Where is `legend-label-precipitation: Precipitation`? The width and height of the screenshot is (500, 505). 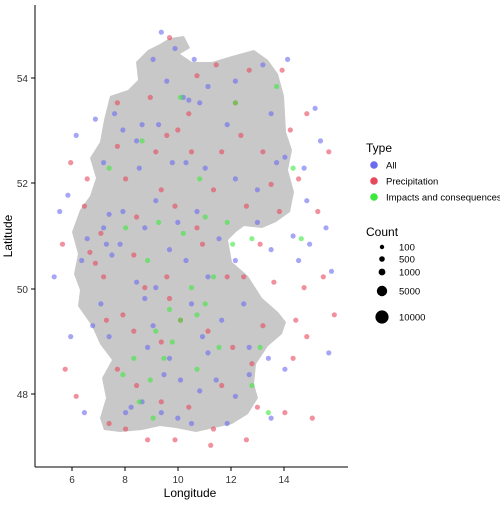 legend-label-precipitation: Precipitation is located at coordinates (412, 182).